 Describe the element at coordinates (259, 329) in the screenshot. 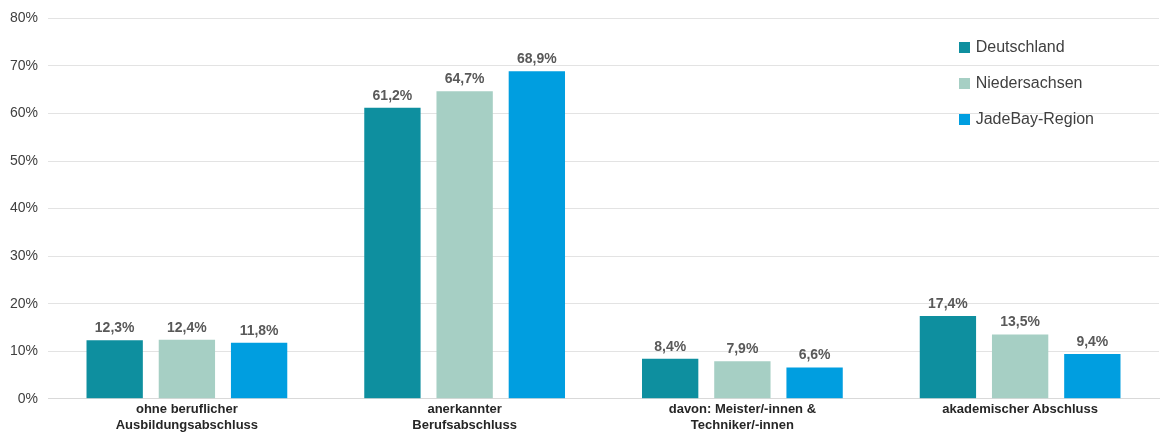

I see `data-label: 11,8%` at that location.